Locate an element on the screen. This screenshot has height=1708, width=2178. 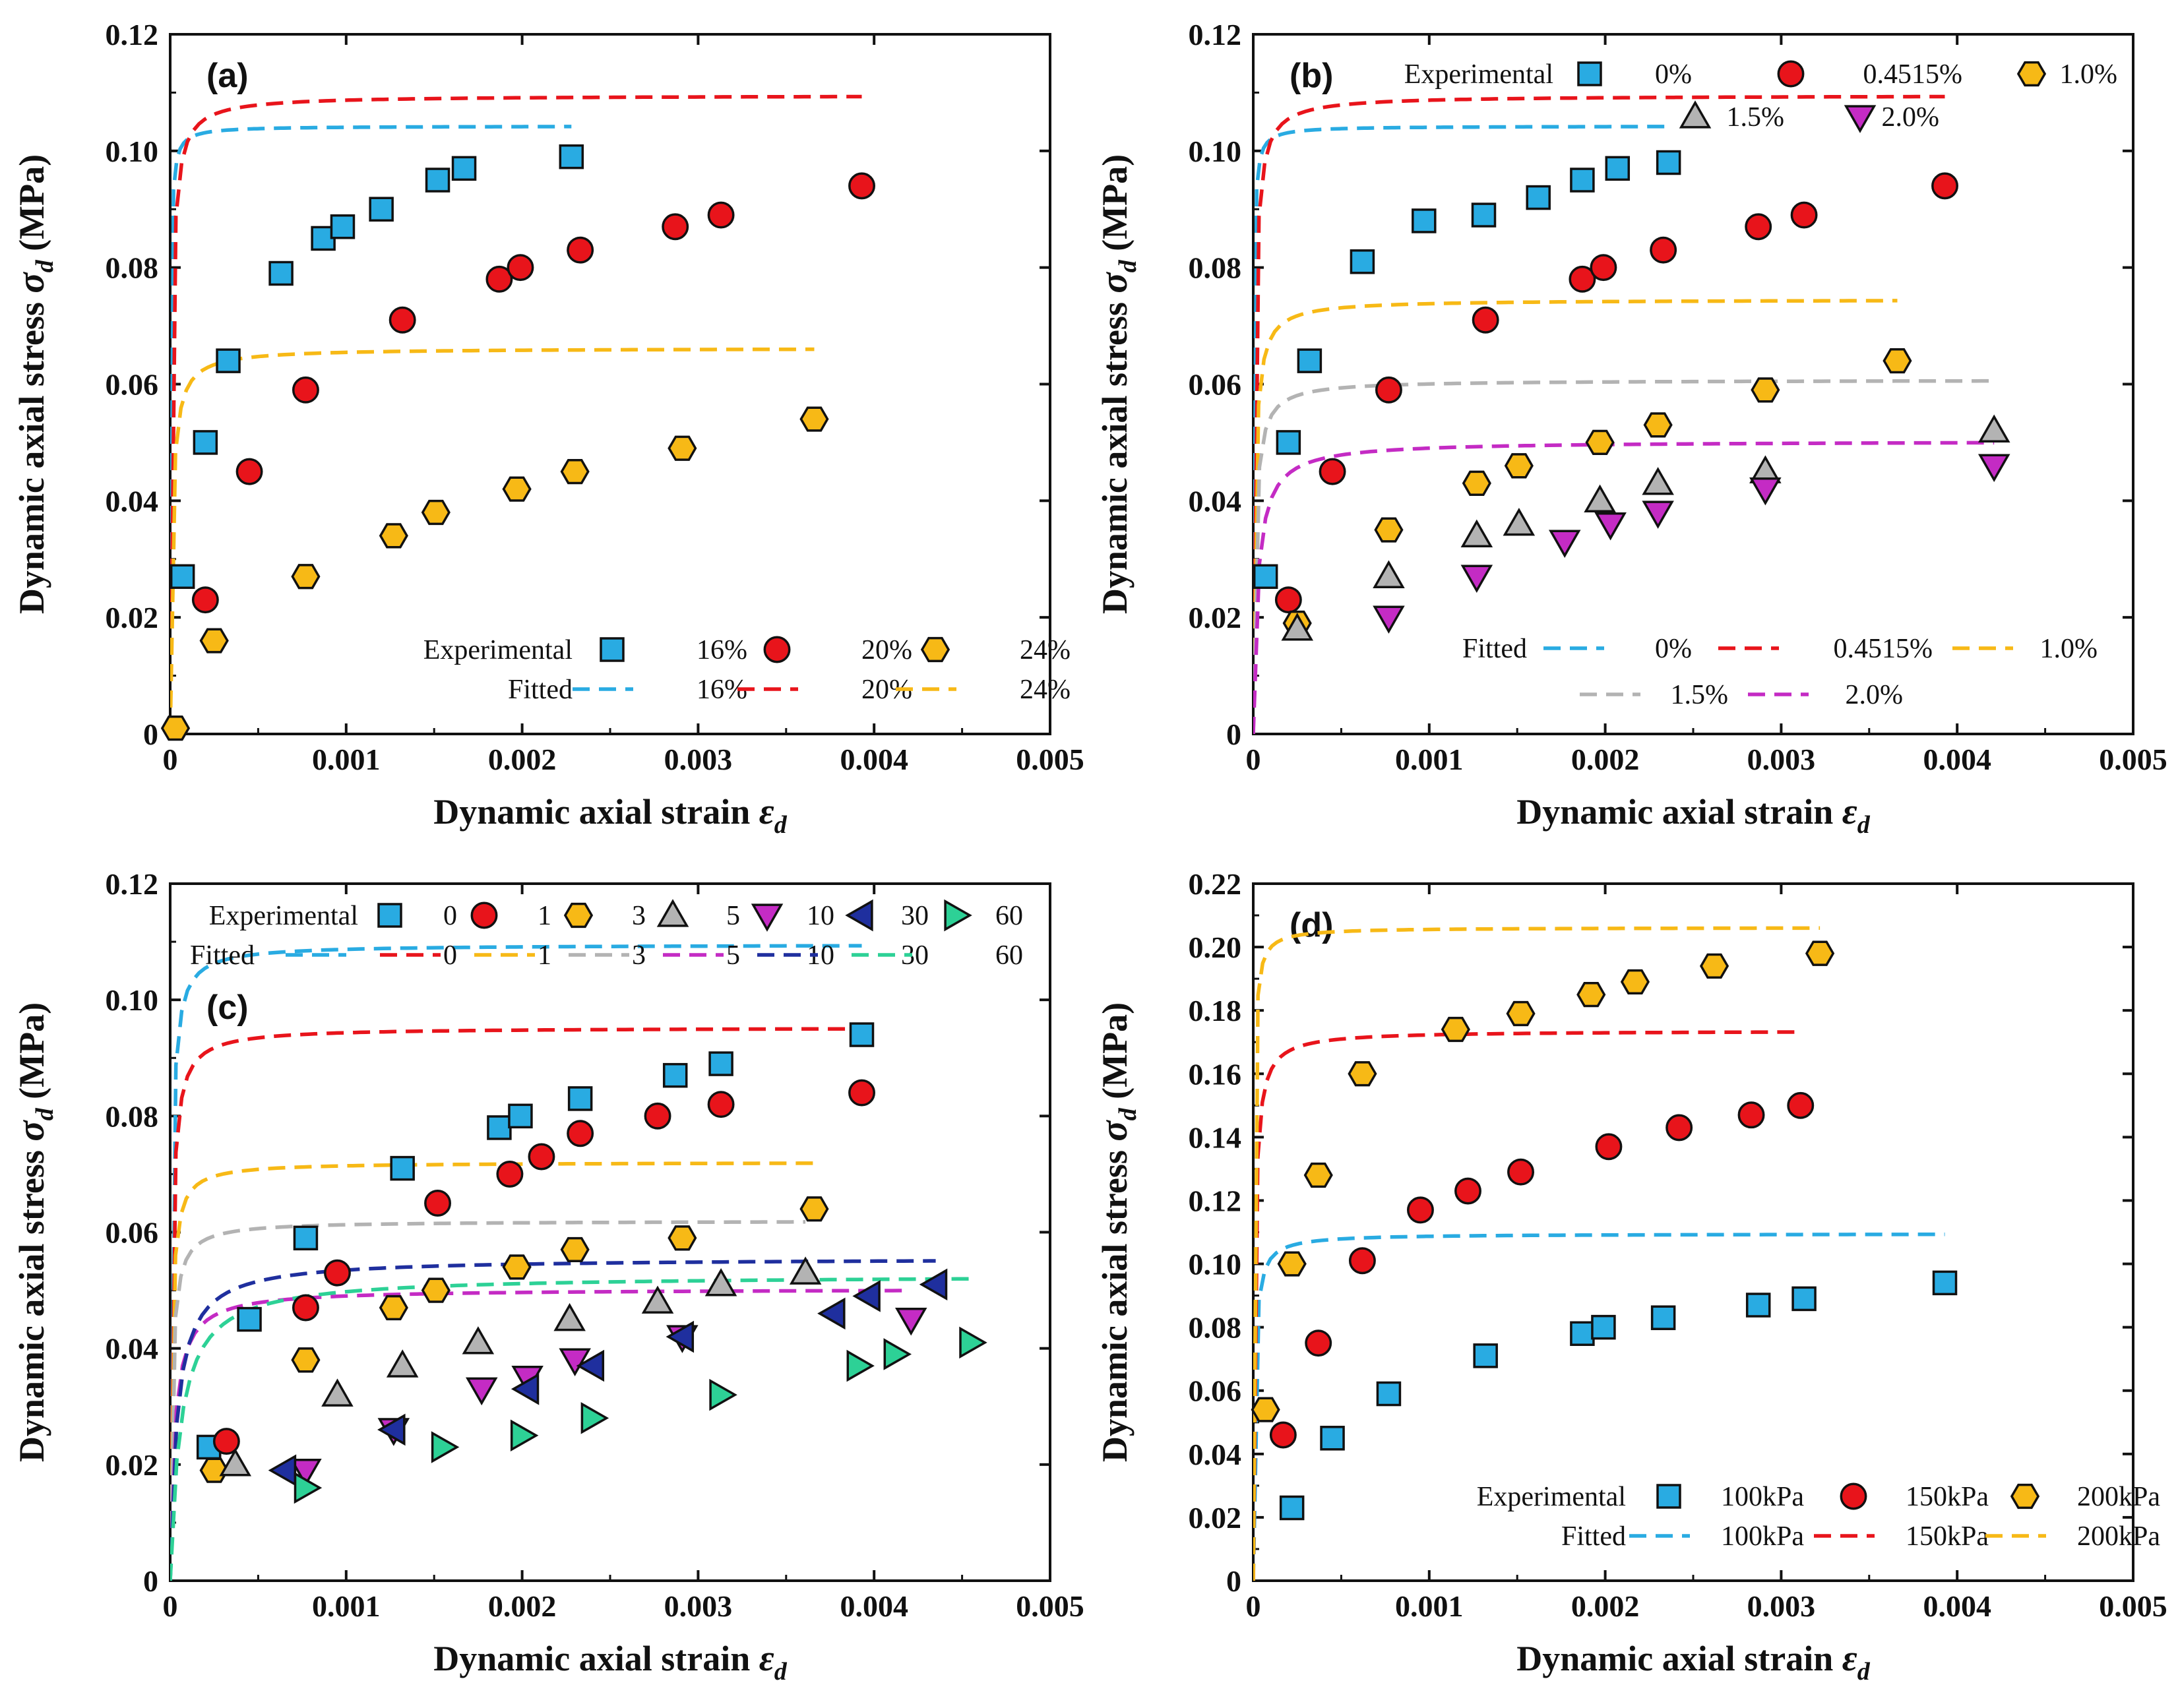
legend-label-experimental: 3 is located at coordinates (639, 916).